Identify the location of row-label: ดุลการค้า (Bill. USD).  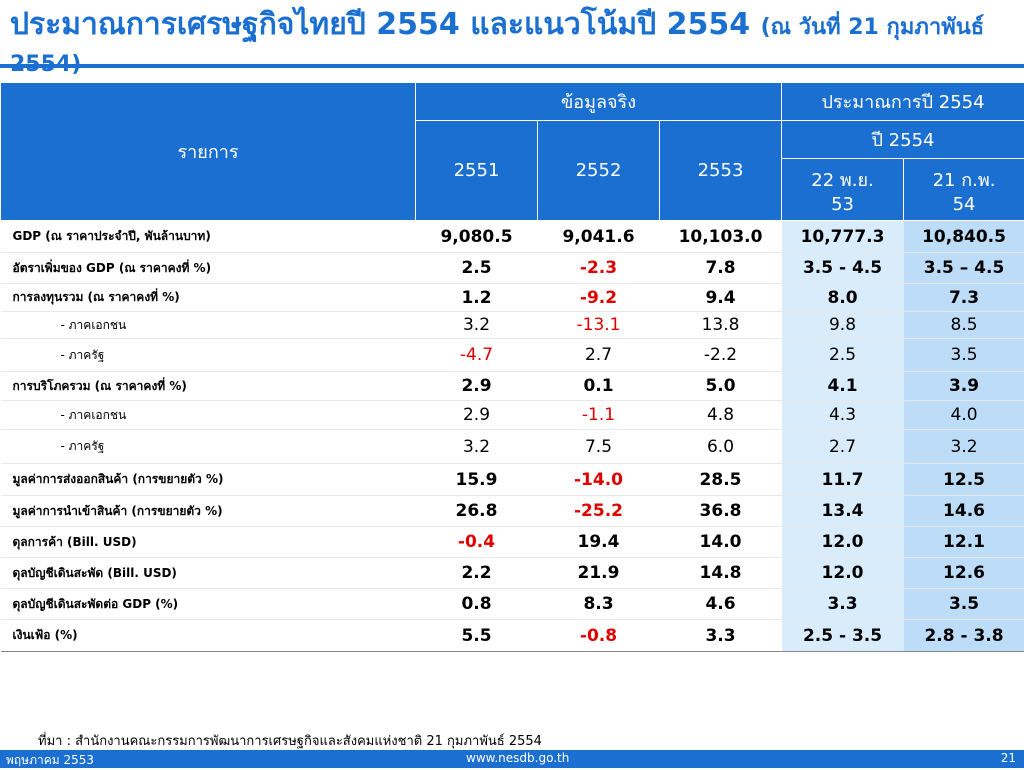
(208, 542).